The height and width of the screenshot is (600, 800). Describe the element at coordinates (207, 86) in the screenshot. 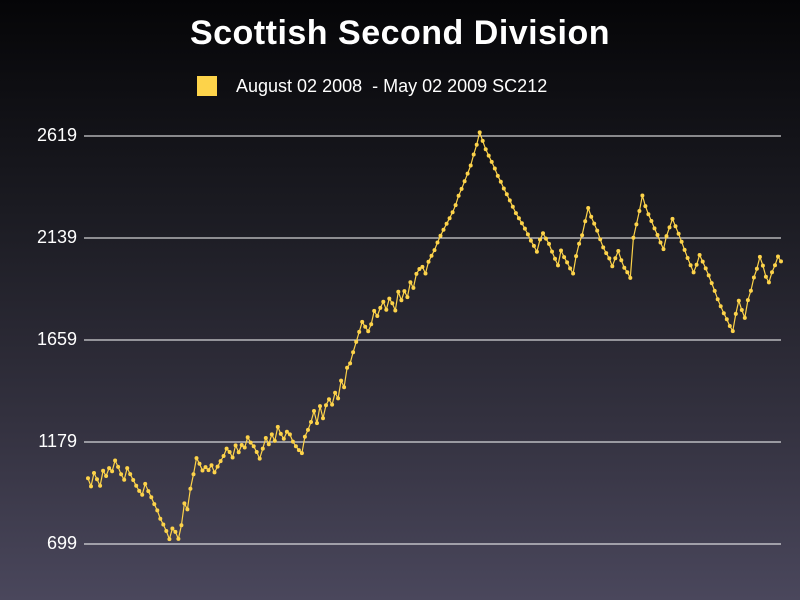

I see `legend-swatch` at that location.